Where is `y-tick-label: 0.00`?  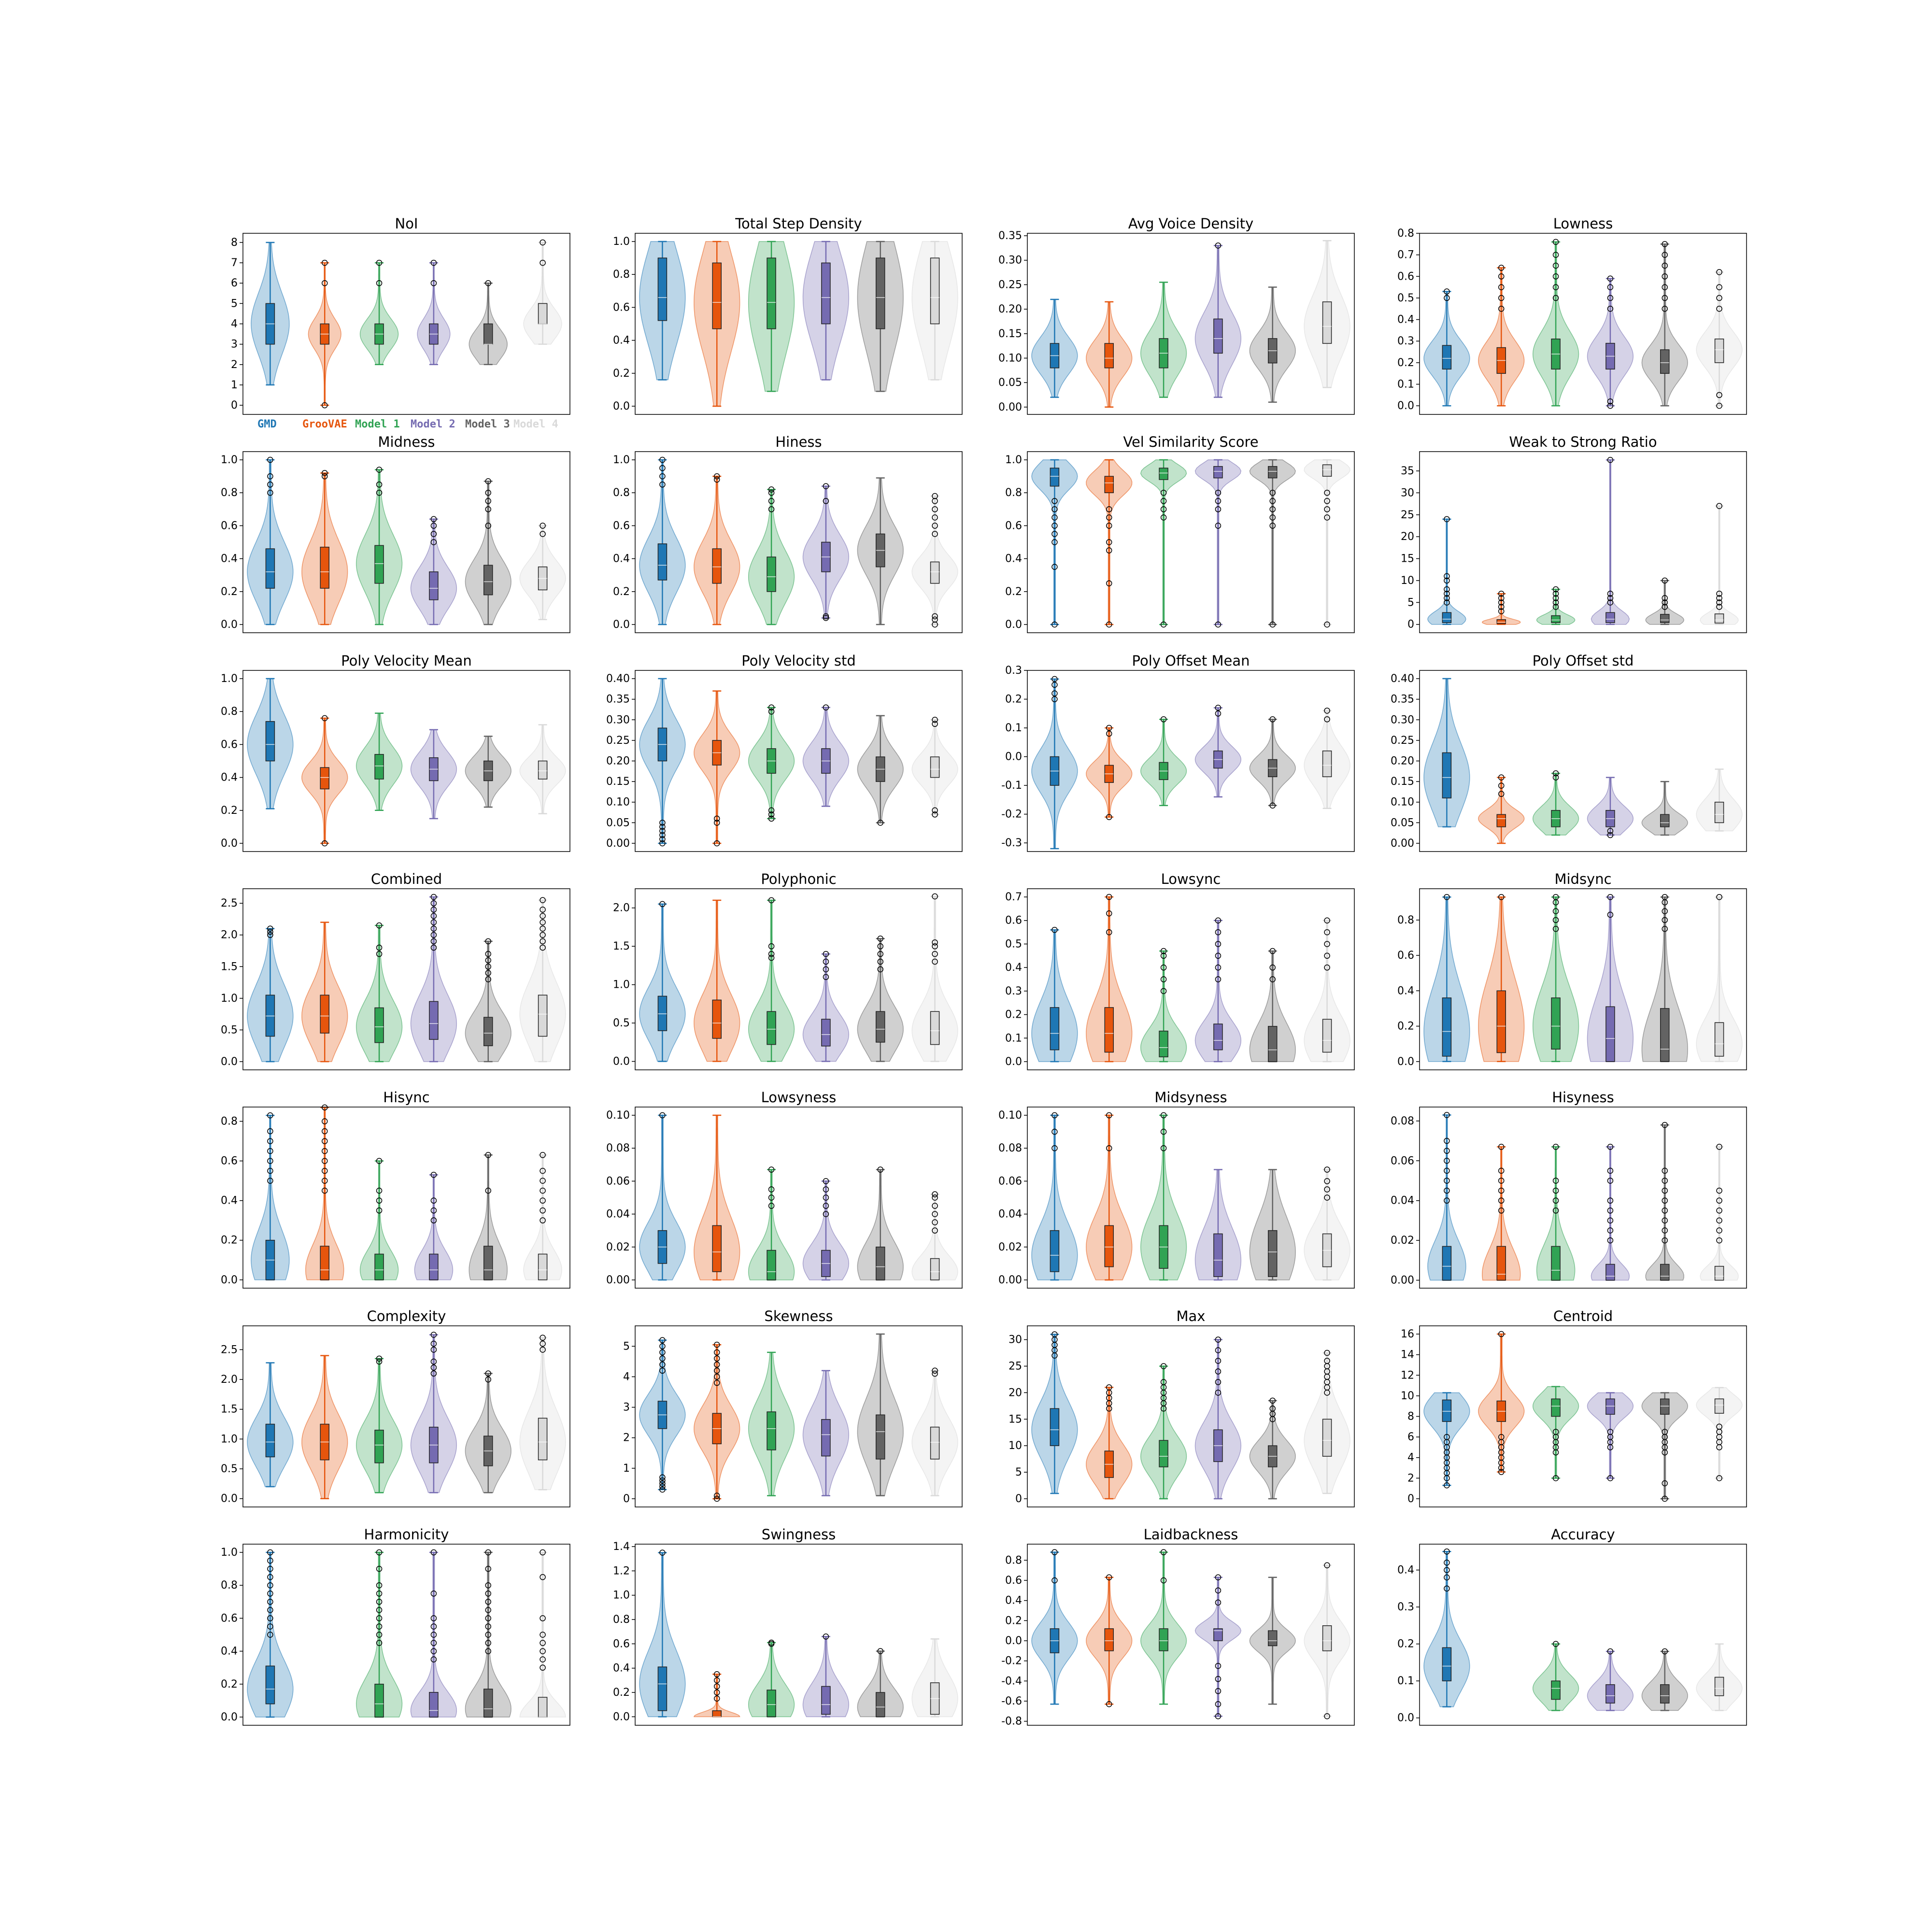
y-tick-label: 0.00 is located at coordinates (618, 844).